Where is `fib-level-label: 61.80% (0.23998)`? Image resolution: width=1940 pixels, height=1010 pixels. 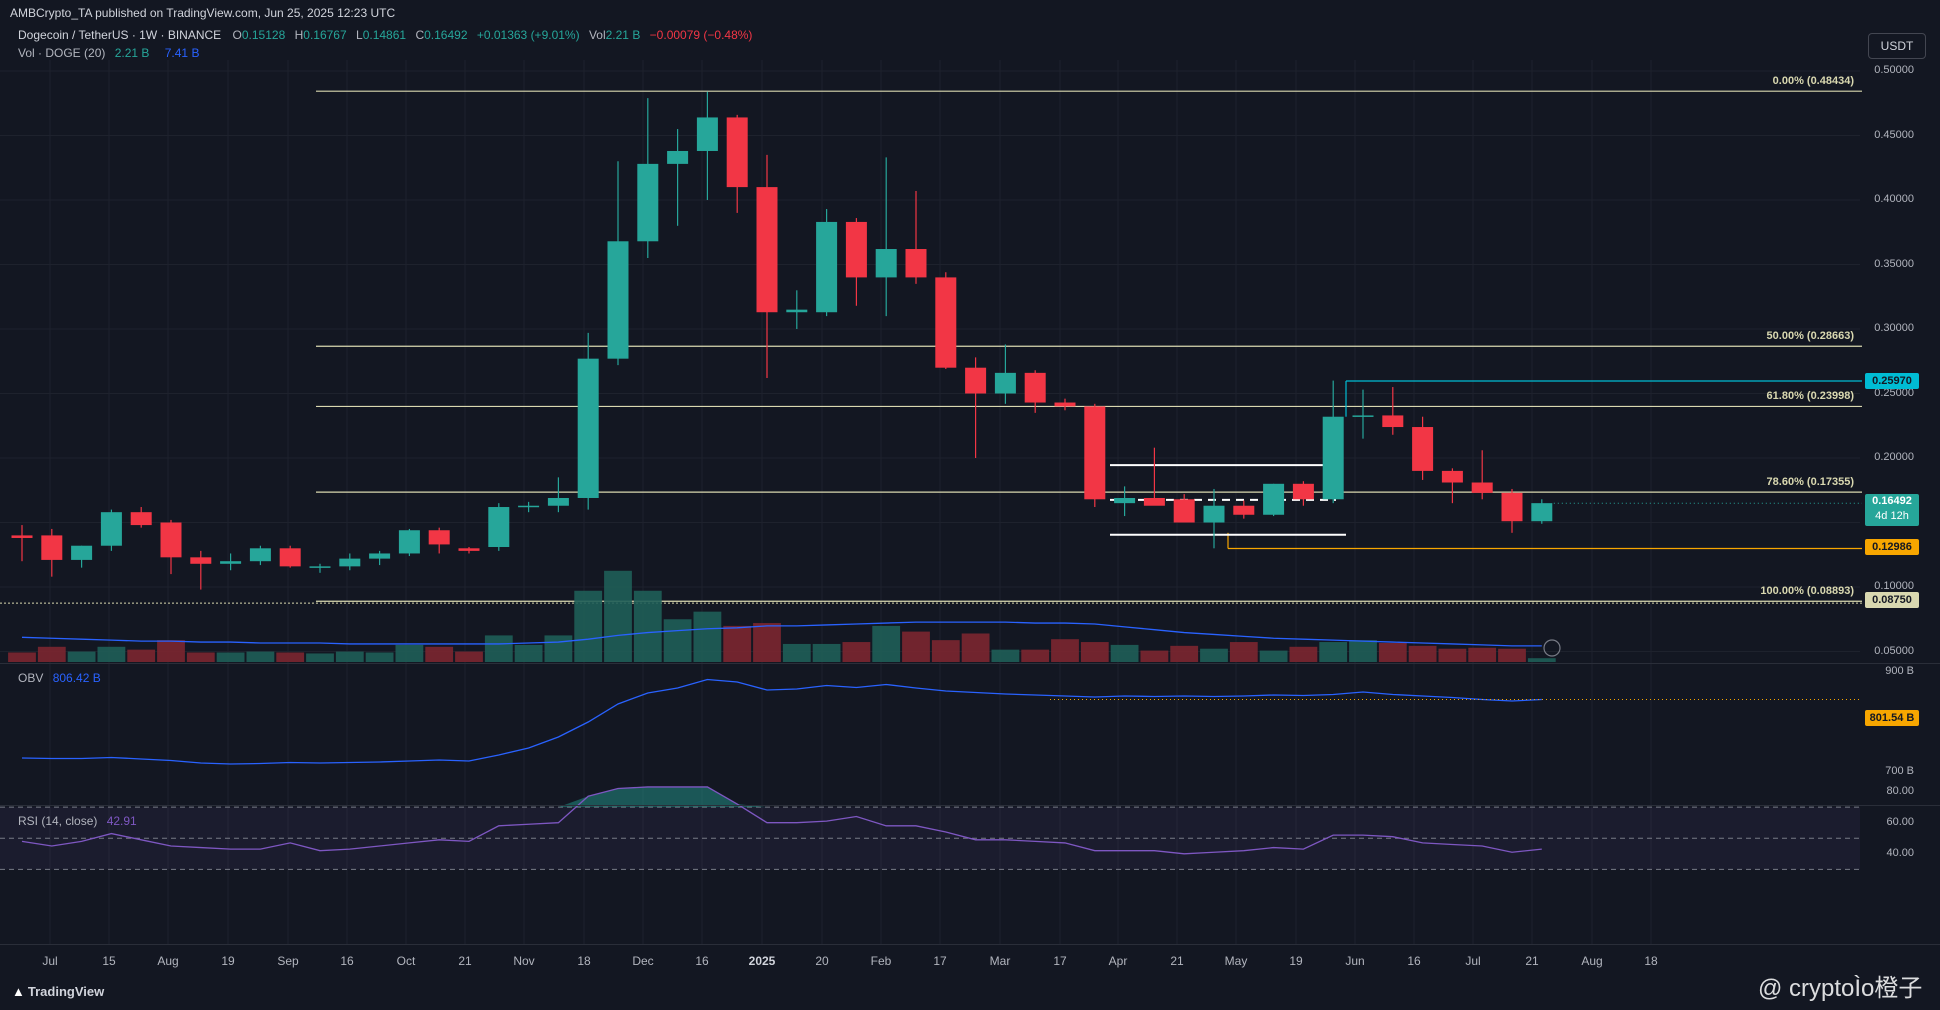
fib-level-label: 61.80% (0.23998) is located at coordinates (1810, 396).